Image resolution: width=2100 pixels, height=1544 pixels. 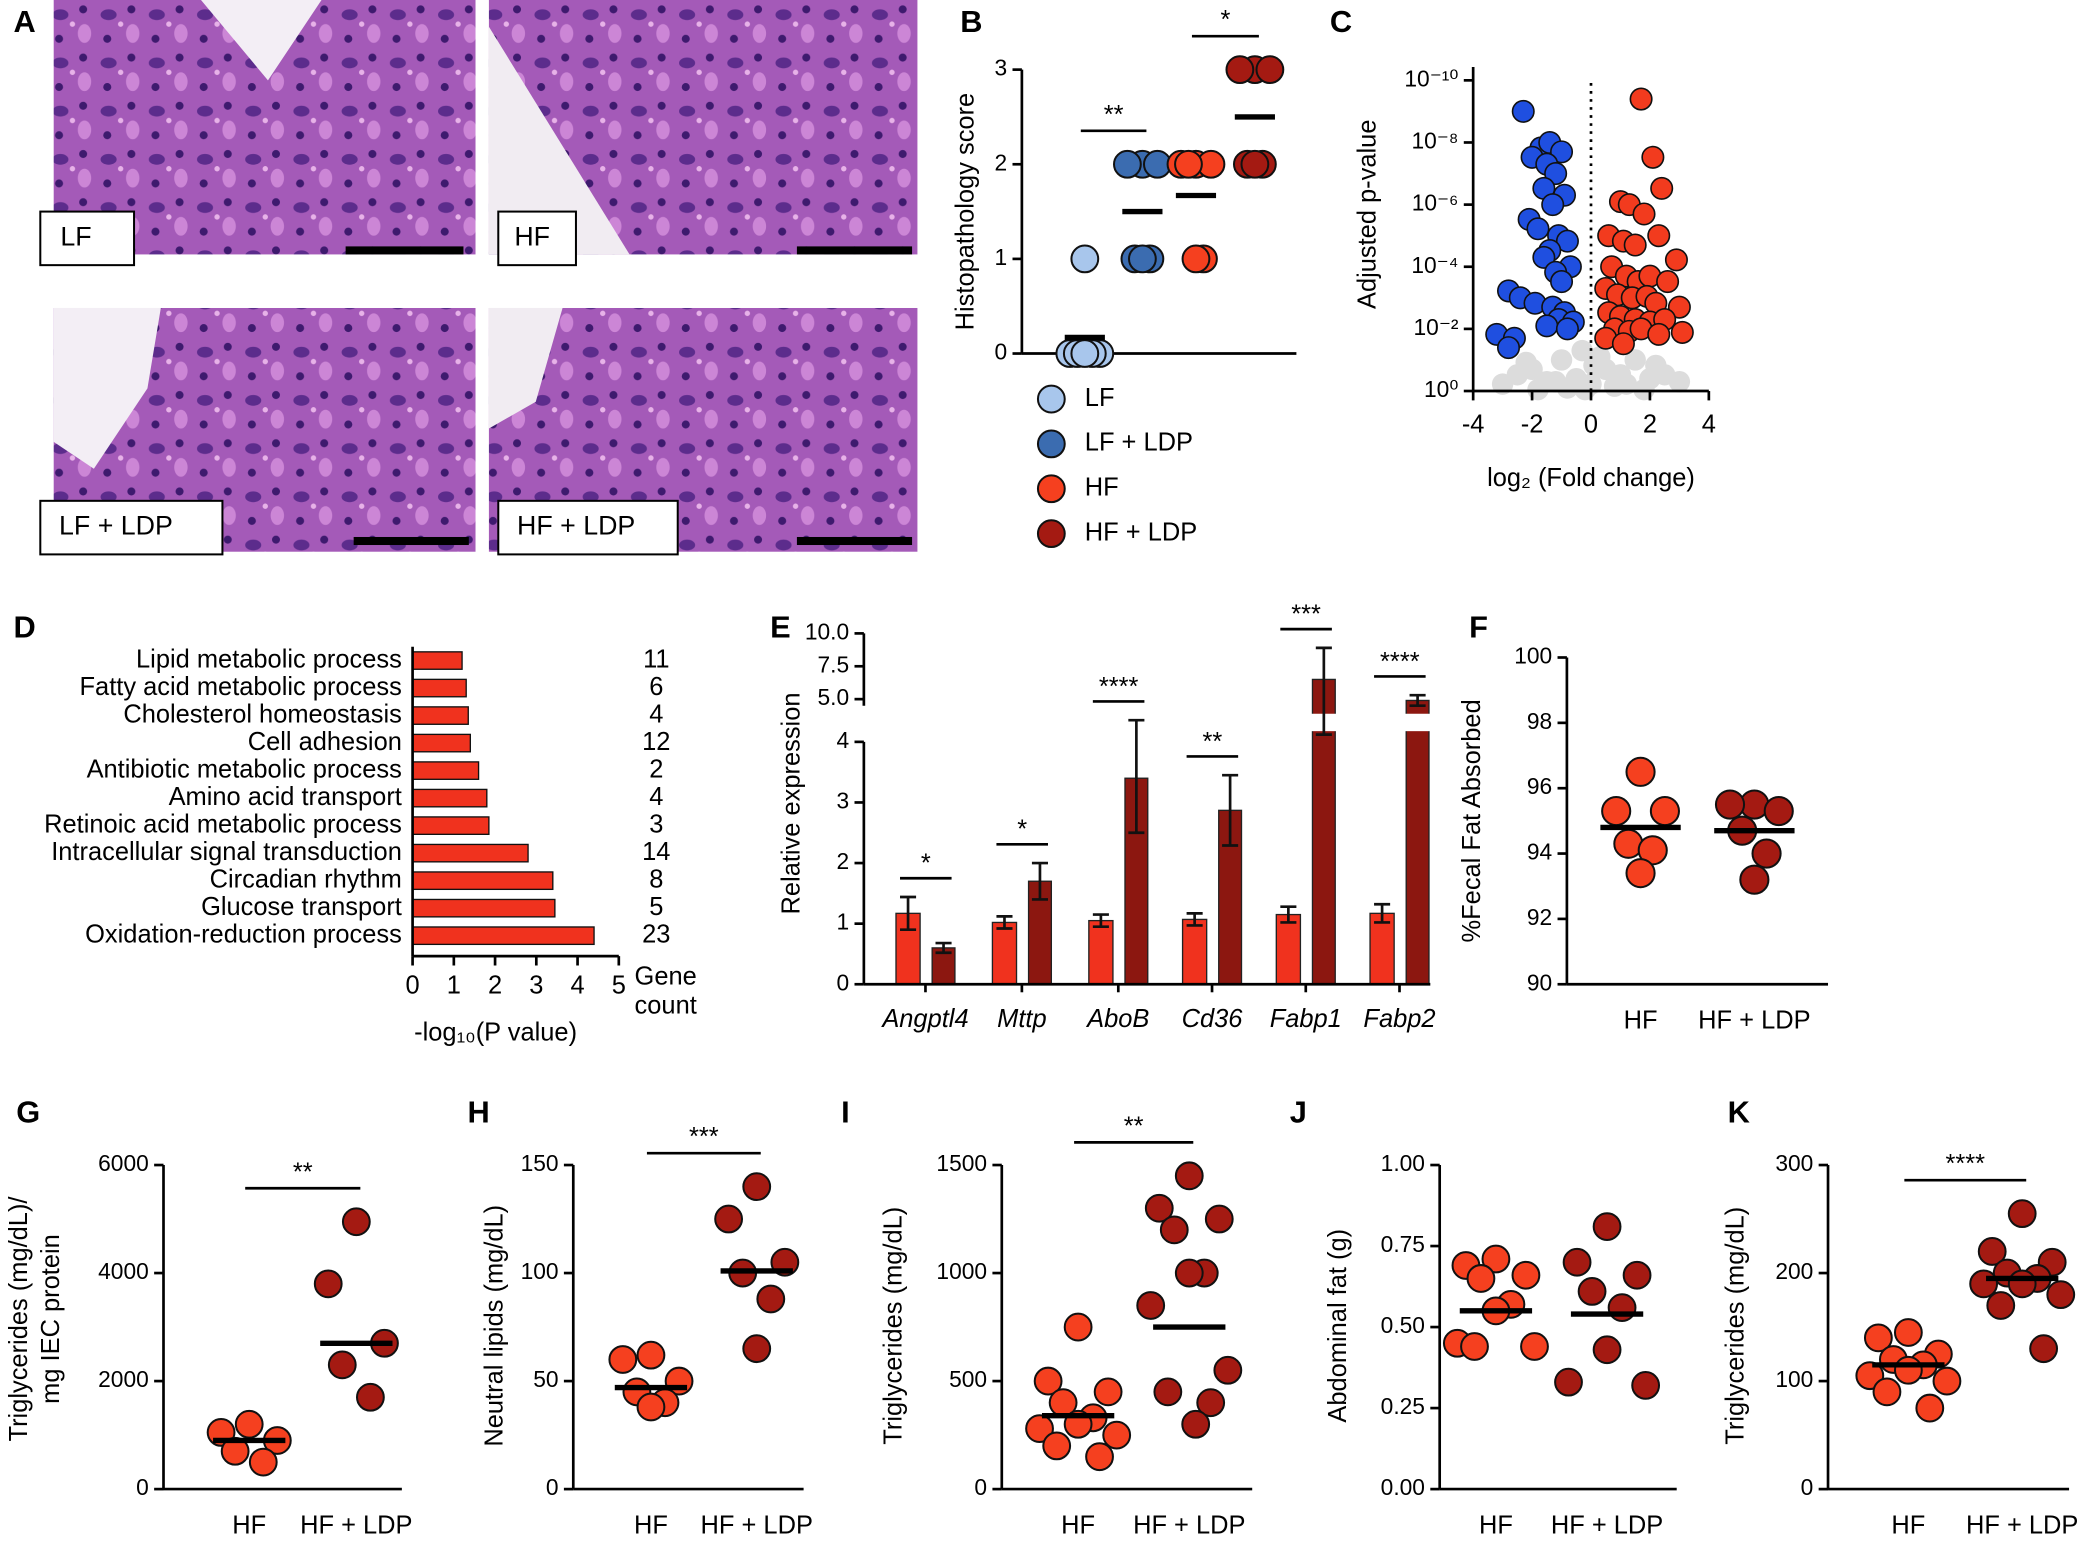 I want to click on y-axis-label: Neutral lipids (mg/dL), so click(x=494, y=1326).